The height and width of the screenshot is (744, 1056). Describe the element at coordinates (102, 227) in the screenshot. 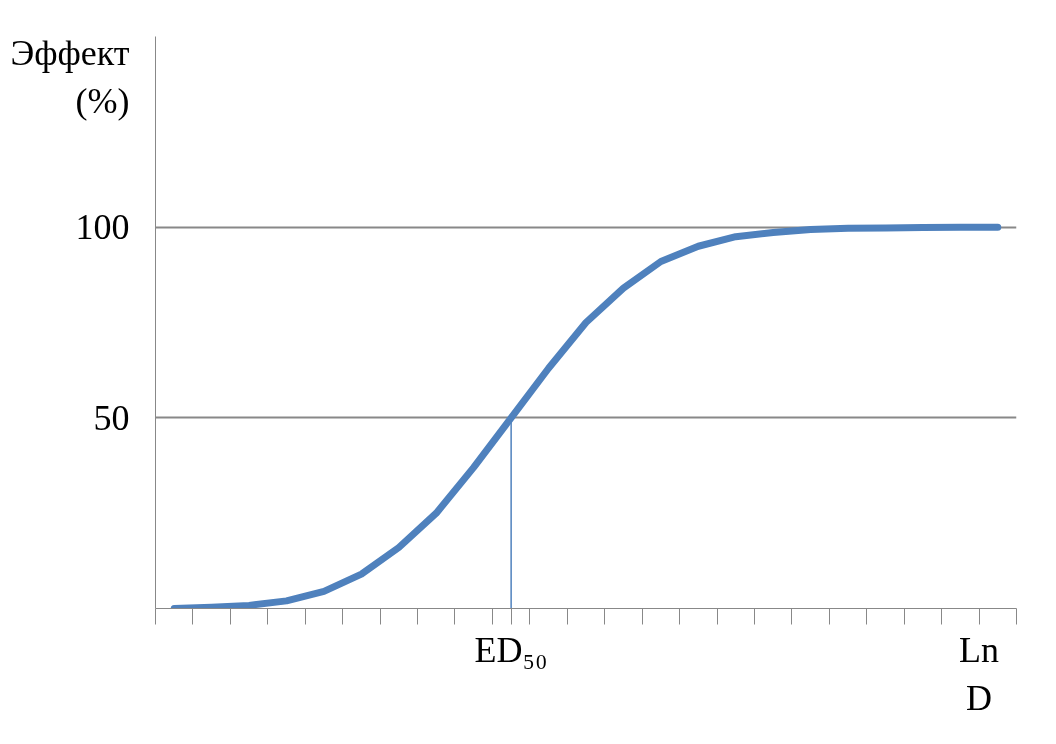

I see `y-tick-label: 100` at that location.